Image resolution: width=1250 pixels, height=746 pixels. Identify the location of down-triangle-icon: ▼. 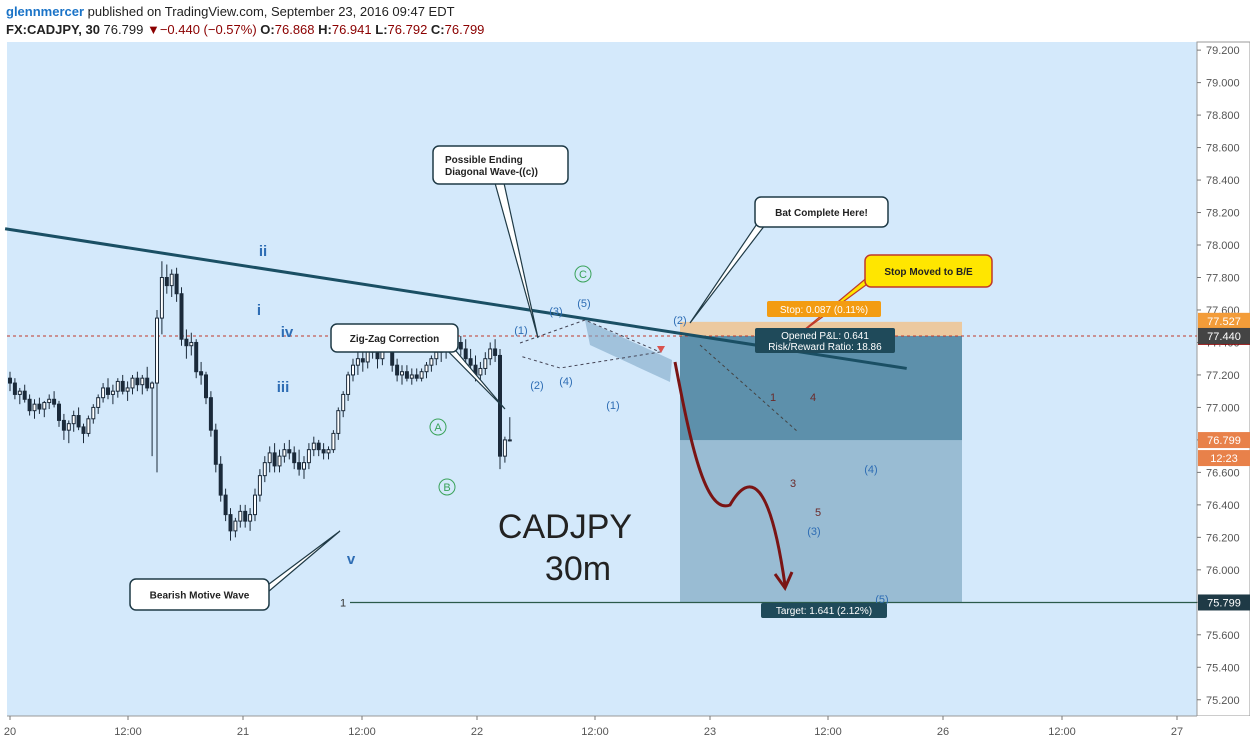
(153, 29).